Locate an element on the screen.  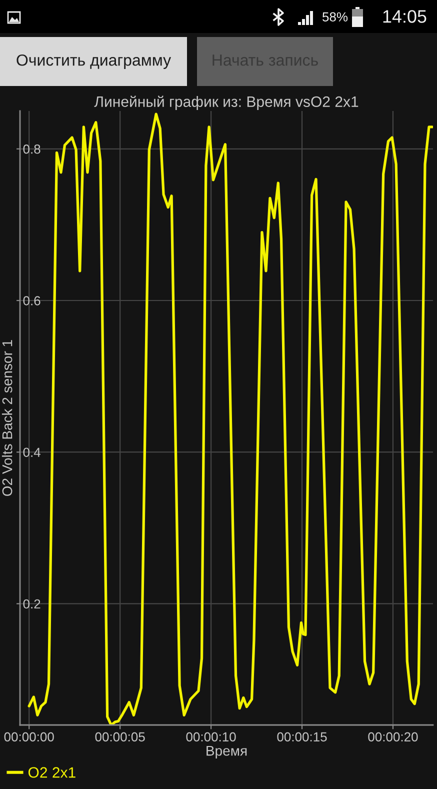
text: Очистить диаграмму is located at coordinates (94, 61).